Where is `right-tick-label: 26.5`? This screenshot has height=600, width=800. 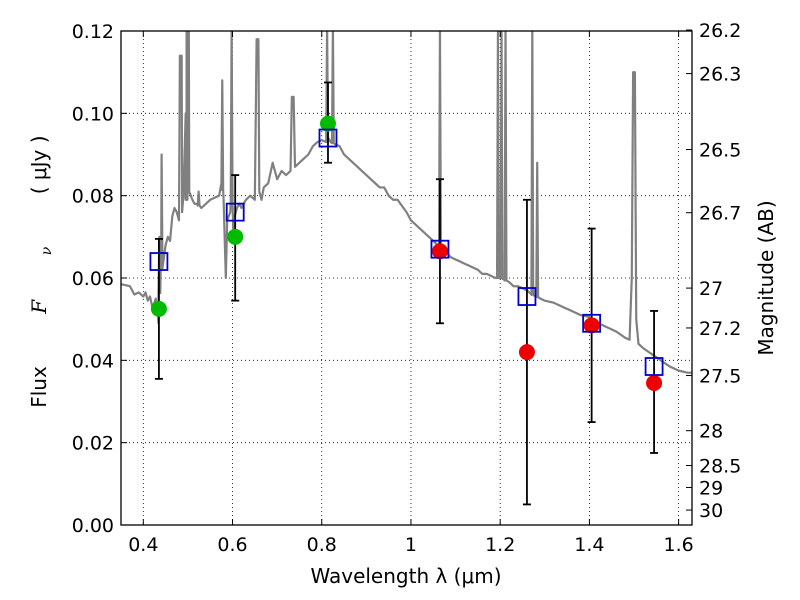 right-tick-label: 26.5 is located at coordinates (720, 151).